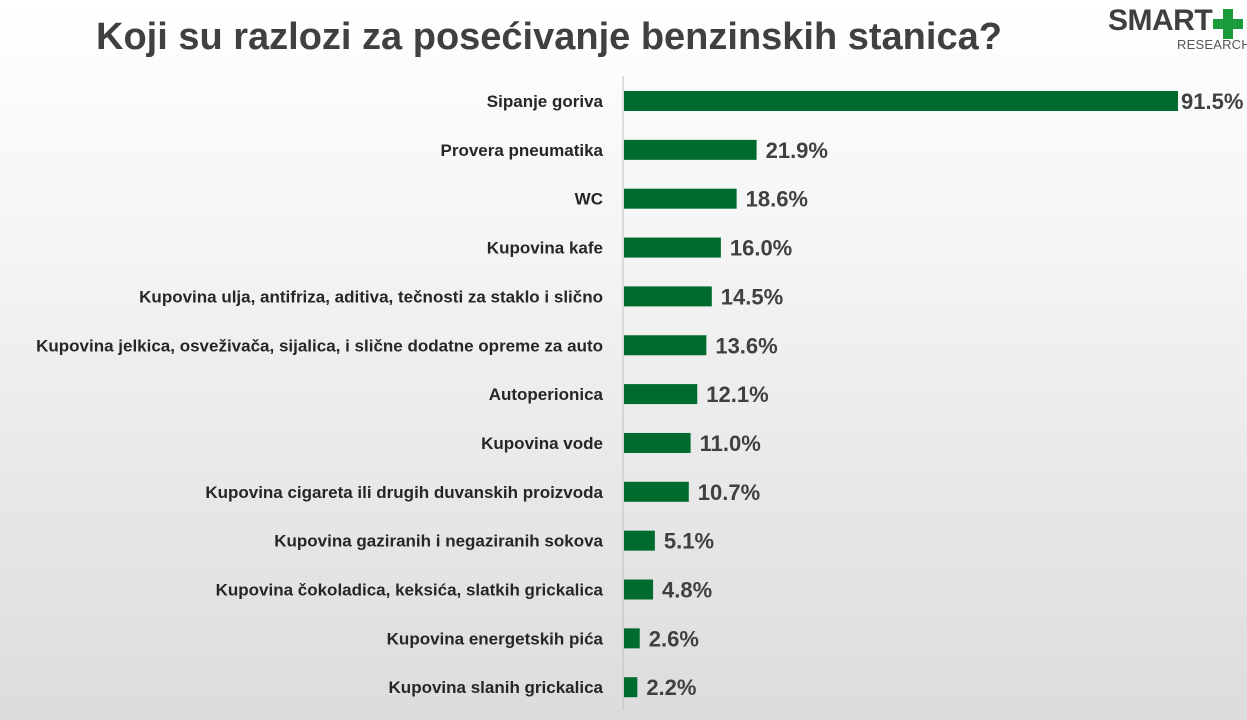  What do you see at coordinates (752, 296) in the screenshot?
I see `value-label: 14.5%` at bounding box center [752, 296].